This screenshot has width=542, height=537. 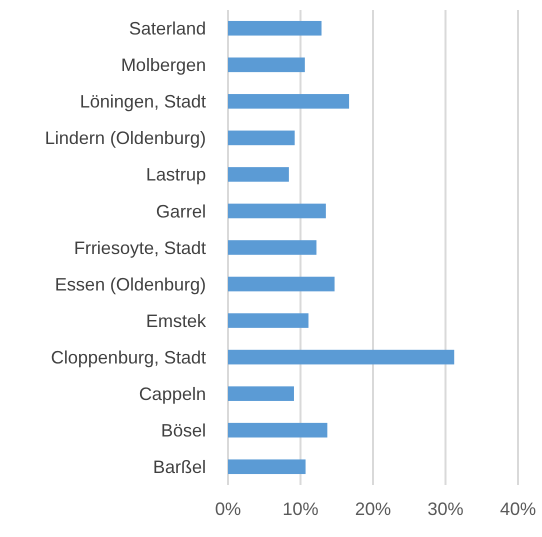 I want to click on y-tick-label: Löningen, Stadt, so click(x=143, y=102).